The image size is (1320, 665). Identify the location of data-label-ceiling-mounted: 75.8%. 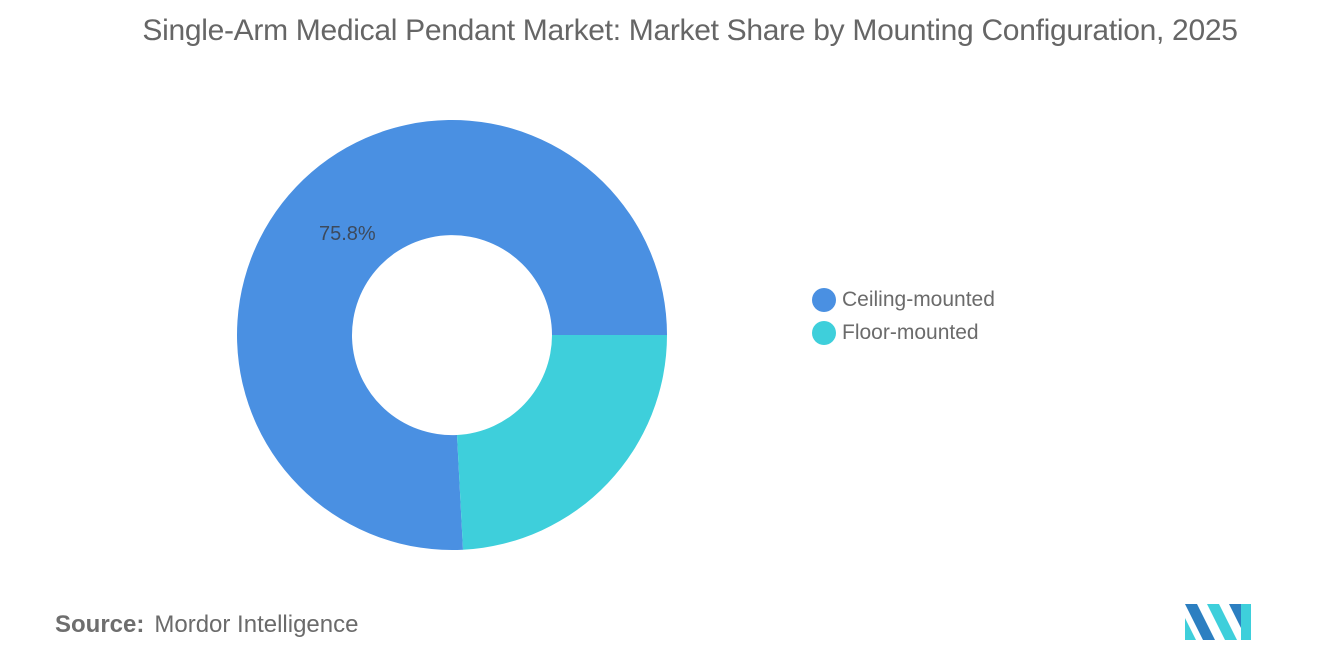
(347, 234).